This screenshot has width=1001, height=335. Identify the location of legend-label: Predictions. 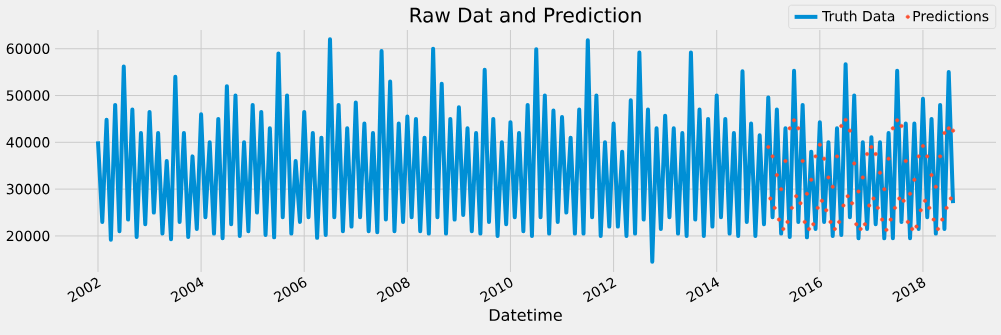
(951, 16).